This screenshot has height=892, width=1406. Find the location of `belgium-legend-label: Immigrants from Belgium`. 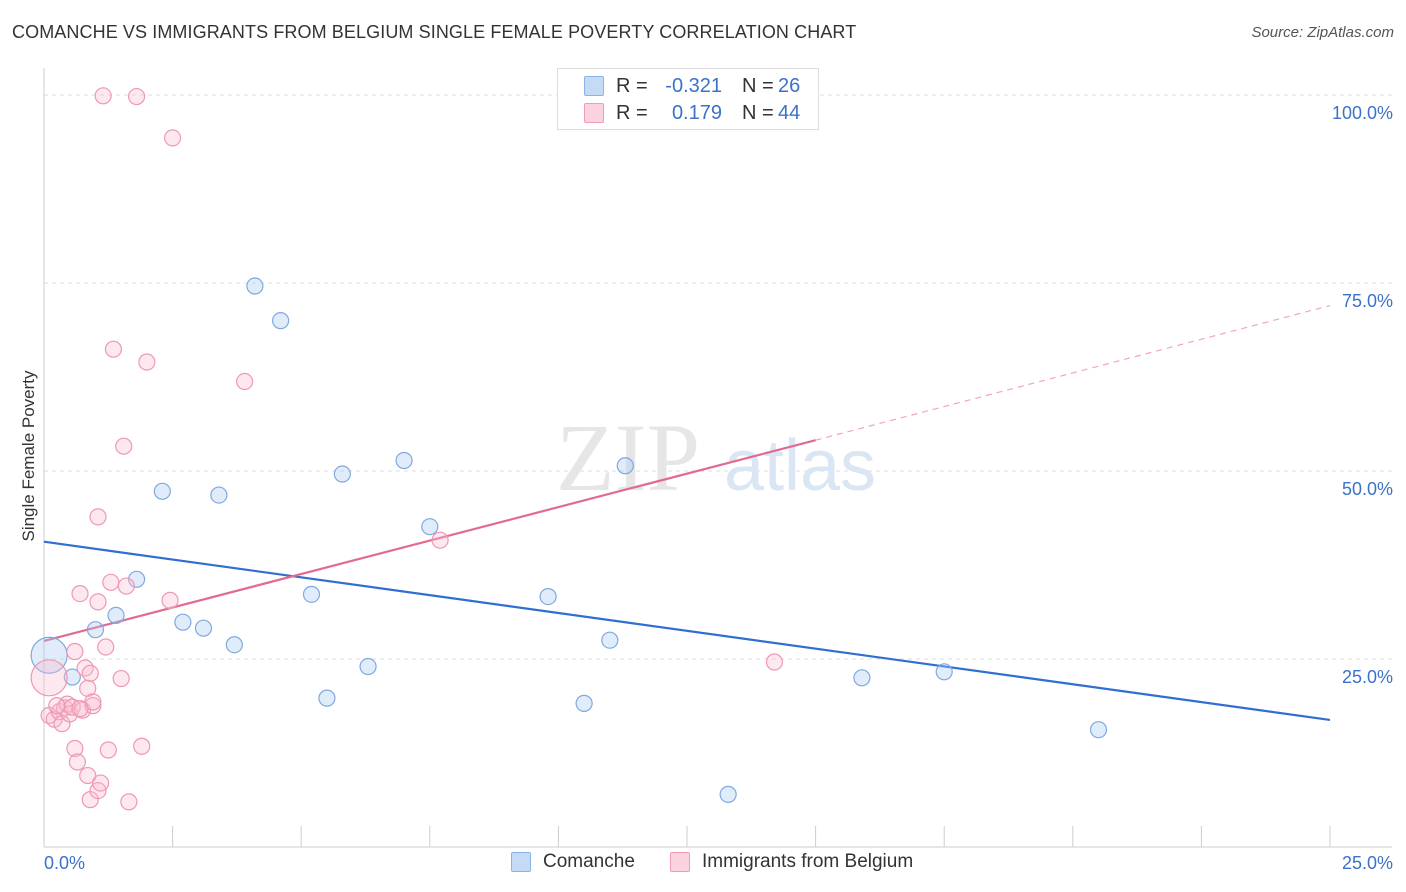

belgium-legend-label: Immigrants from Belgium is located at coordinates (808, 861).